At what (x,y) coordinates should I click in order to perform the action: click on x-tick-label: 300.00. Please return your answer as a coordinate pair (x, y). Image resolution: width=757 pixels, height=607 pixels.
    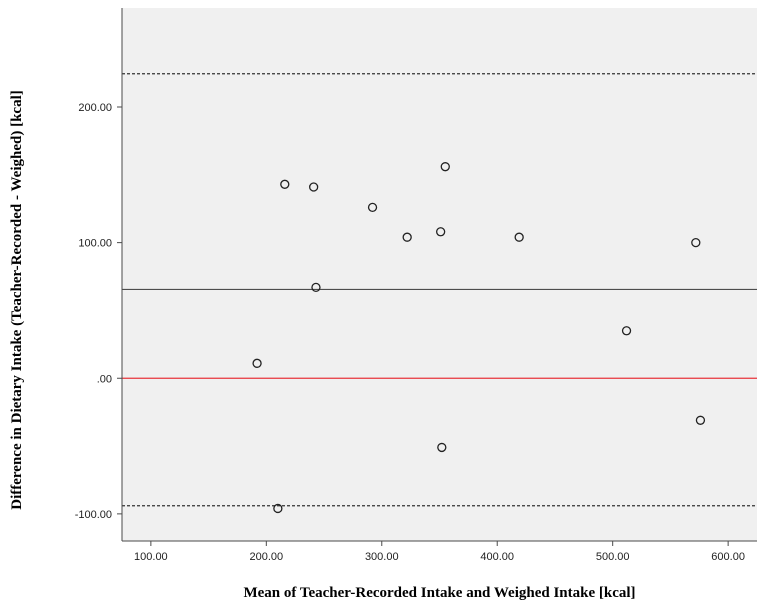
    Looking at the image, I should click on (382, 557).